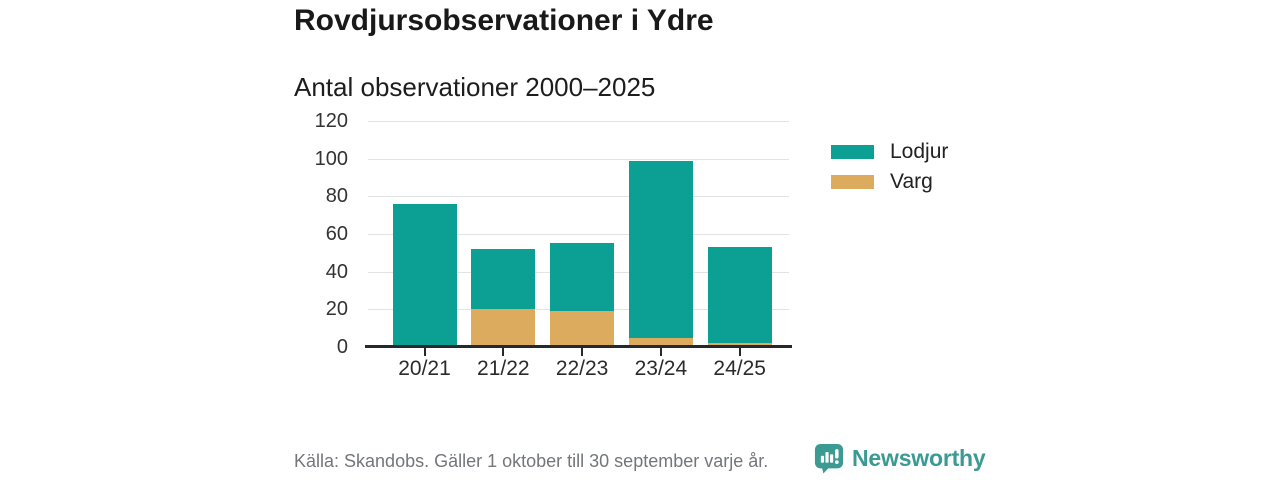 The width and height of the screenshot is (1280, 480). What do you see at coordinates (919, 458) in the screenshot?
I see `newsworthy-wordmark: Newsworthy` at bounding box center [919, 458].